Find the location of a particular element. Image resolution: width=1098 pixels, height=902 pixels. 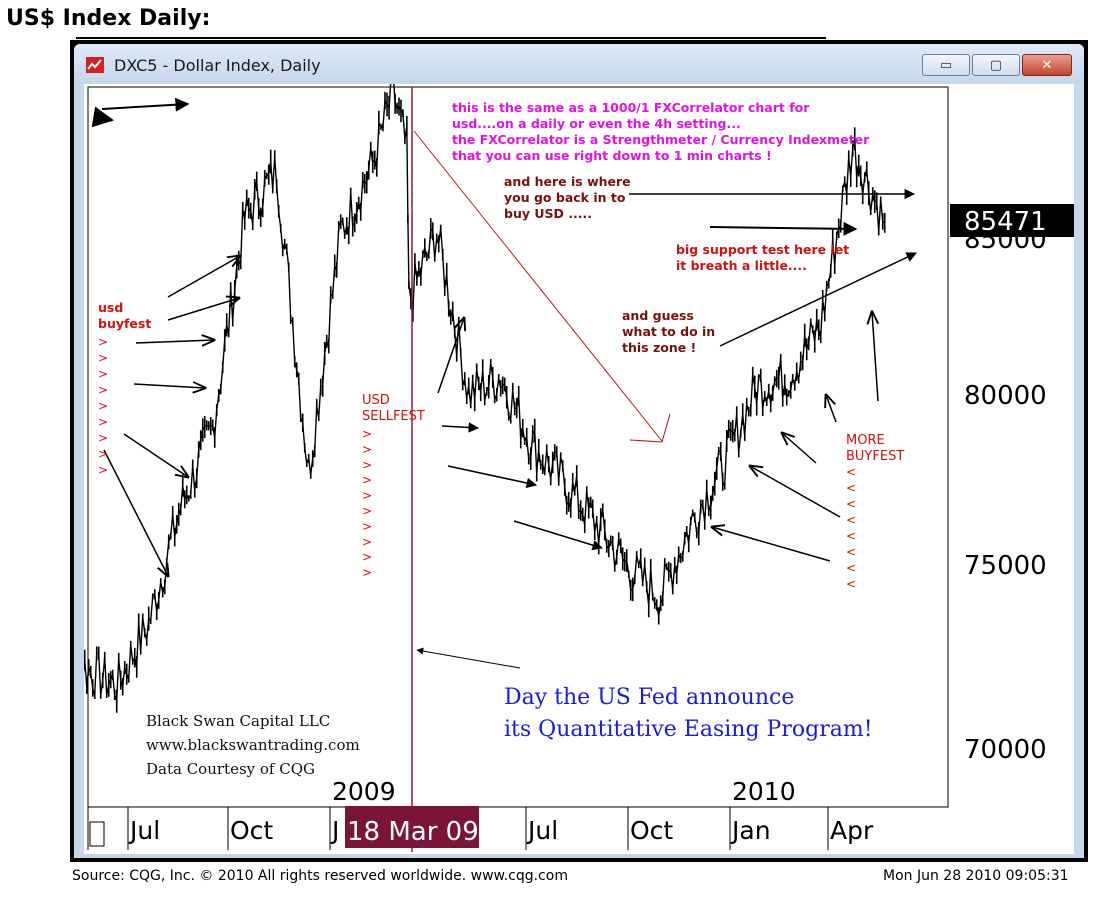

year-label: 2010 is located at coordinates (764, 791).